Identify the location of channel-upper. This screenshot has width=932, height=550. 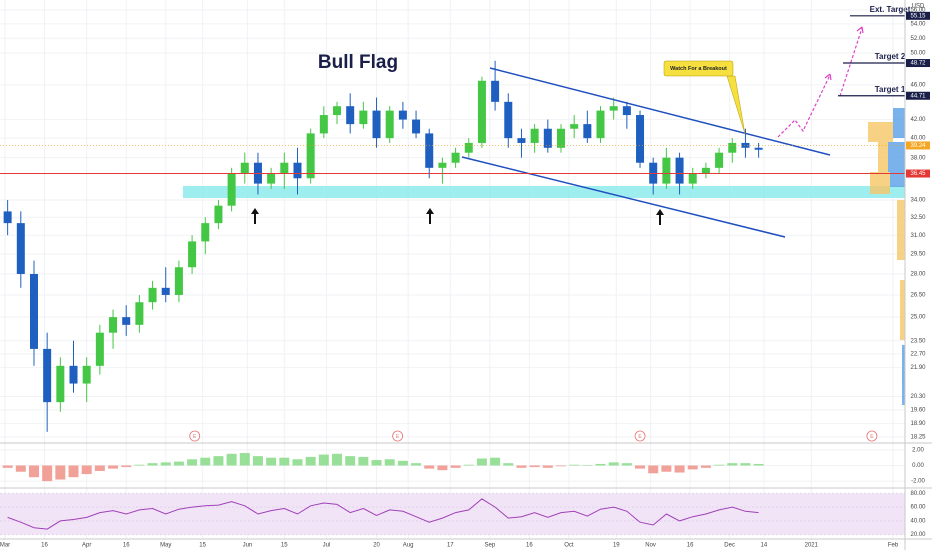
(660, 111).